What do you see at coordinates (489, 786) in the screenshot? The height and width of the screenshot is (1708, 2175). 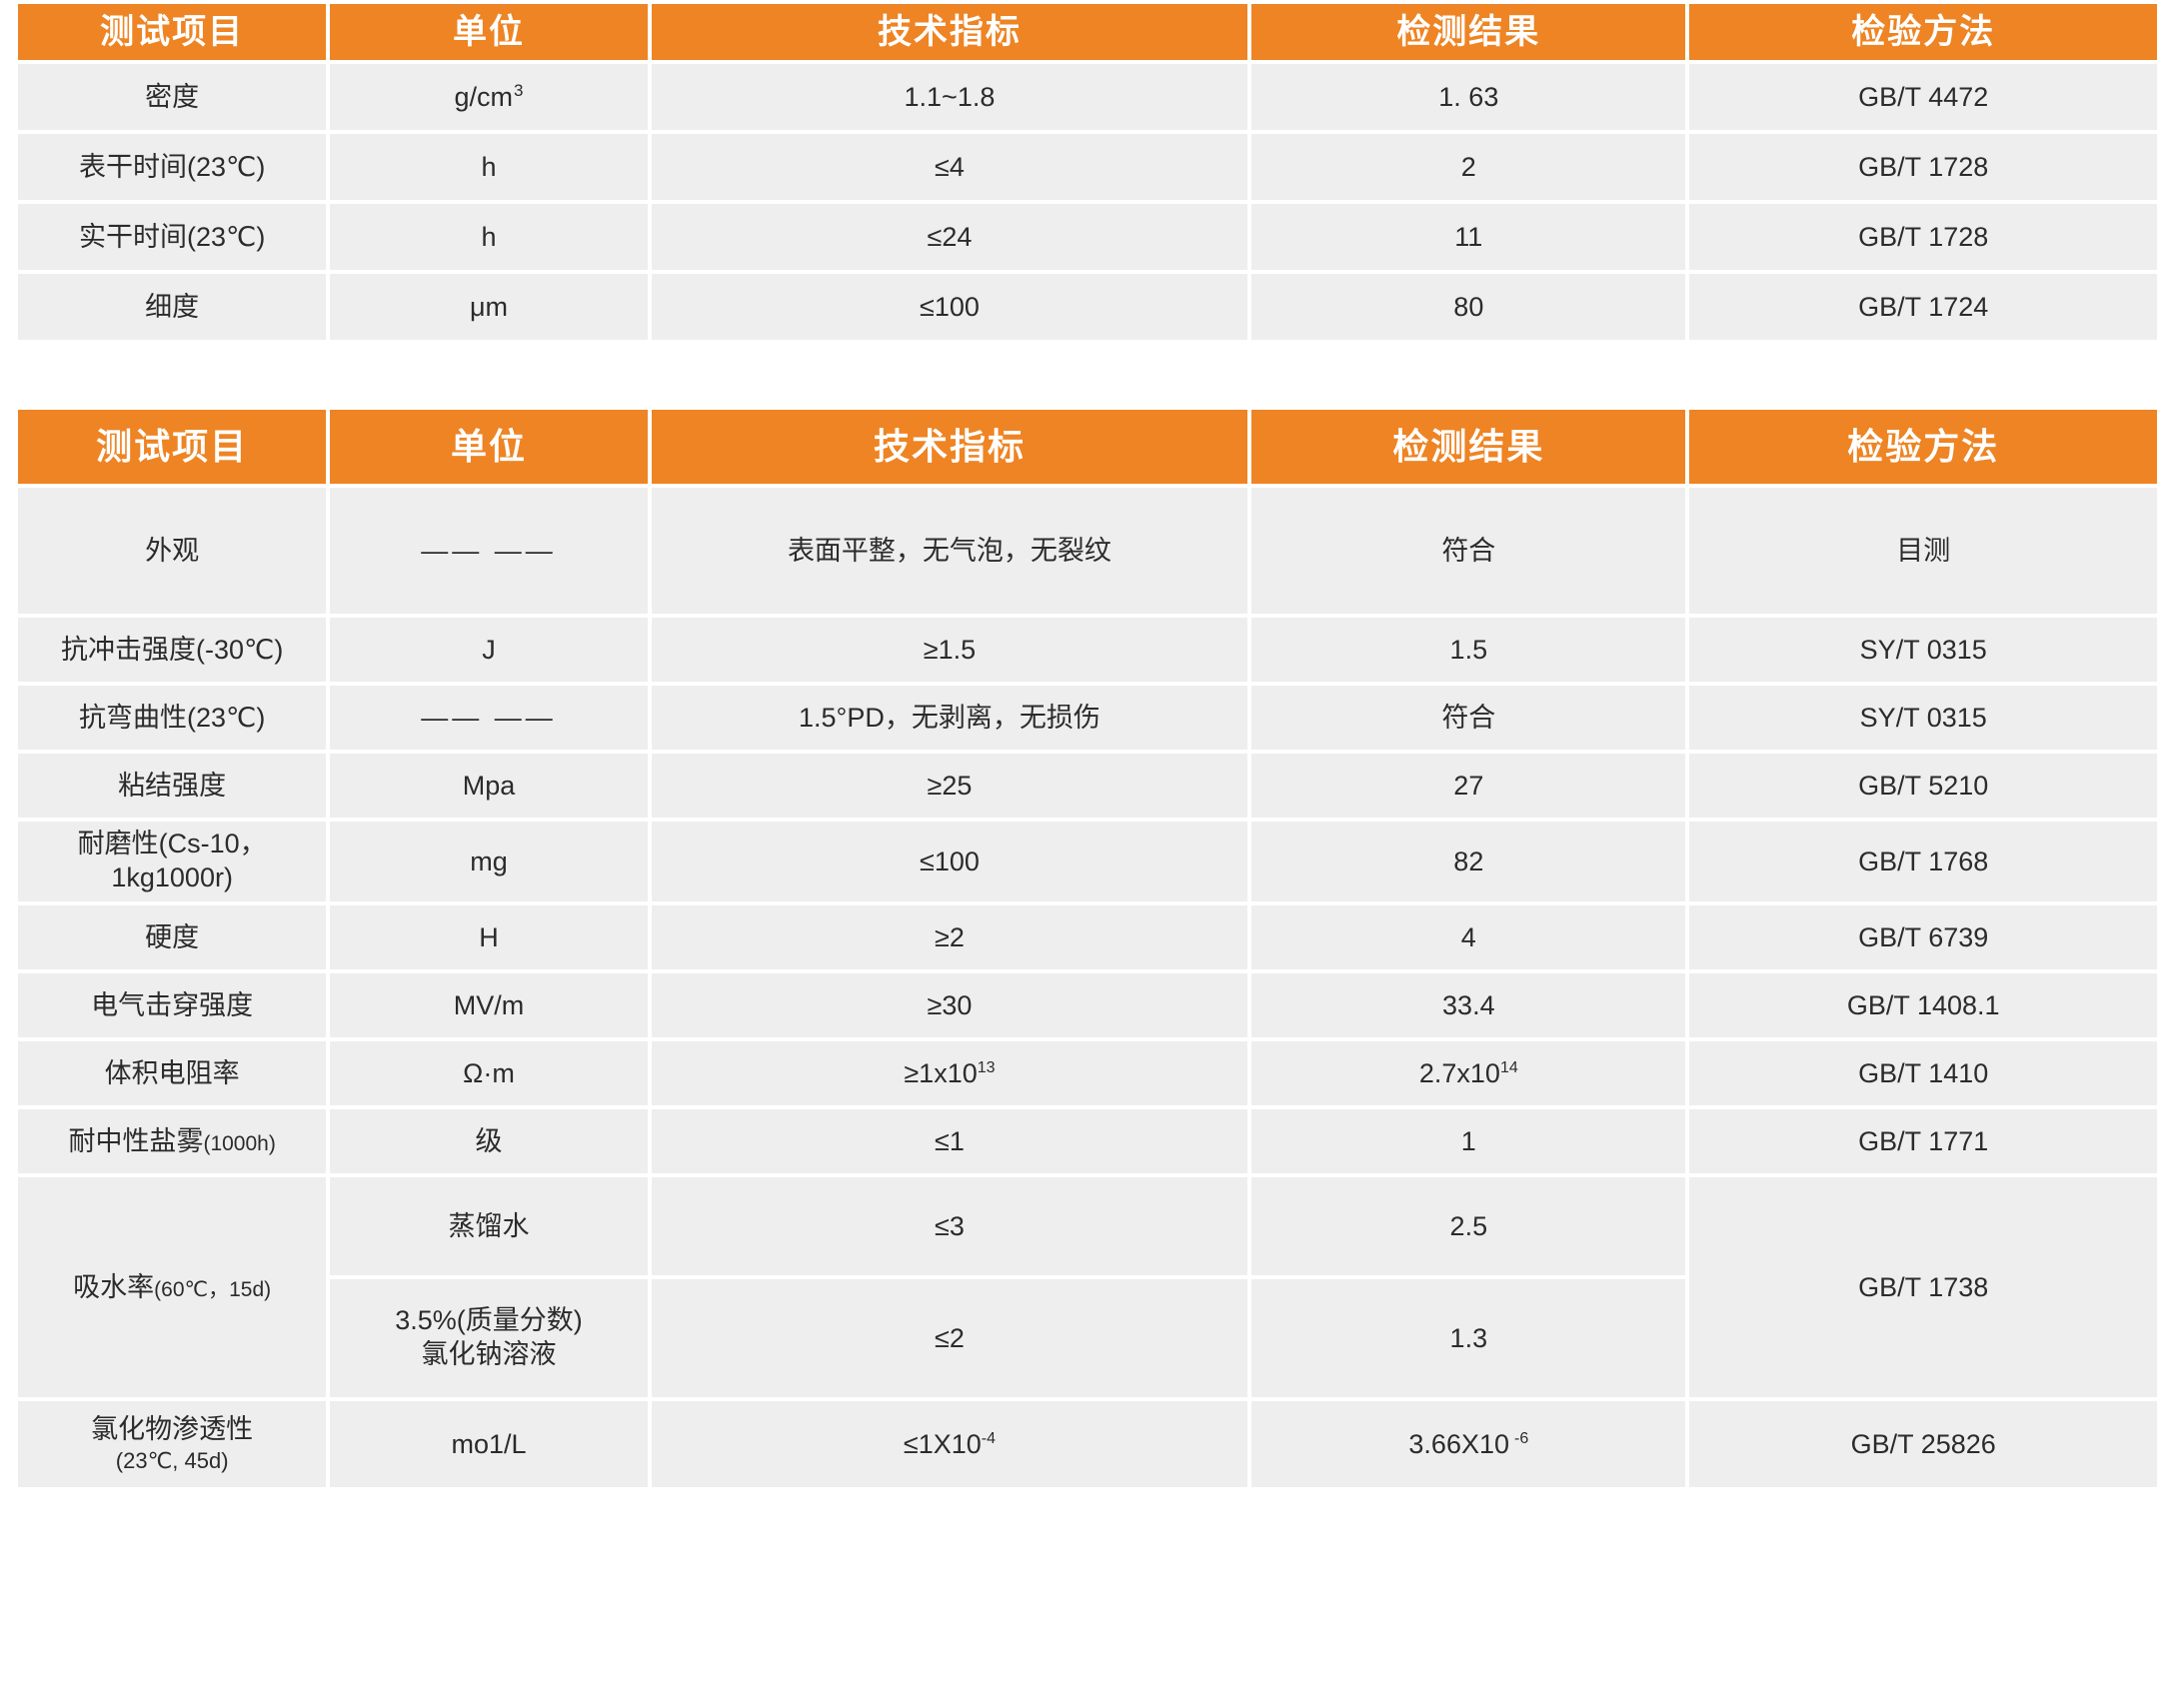 I see `cell-unit: Mpa` at bounding box center [489, 786].